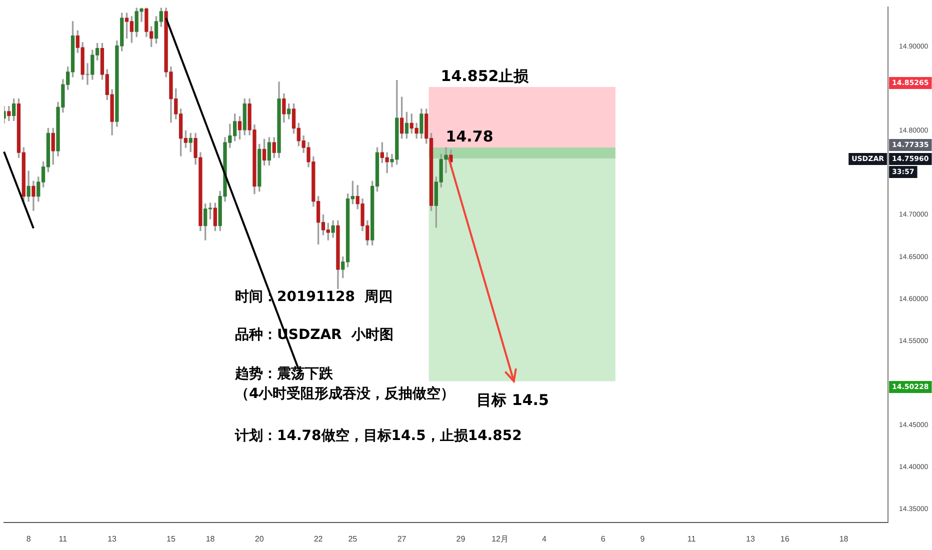 The width and height of the screenshot is (932, 550). Describe the element at coordinates (785, 539) in the screenshot. I see `x-tick-label: 16` at that location.